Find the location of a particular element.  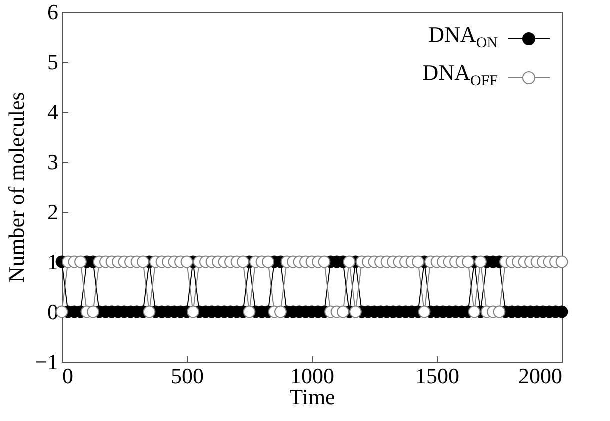

y-tick-label: 6 is located at coordinates (53, 12).